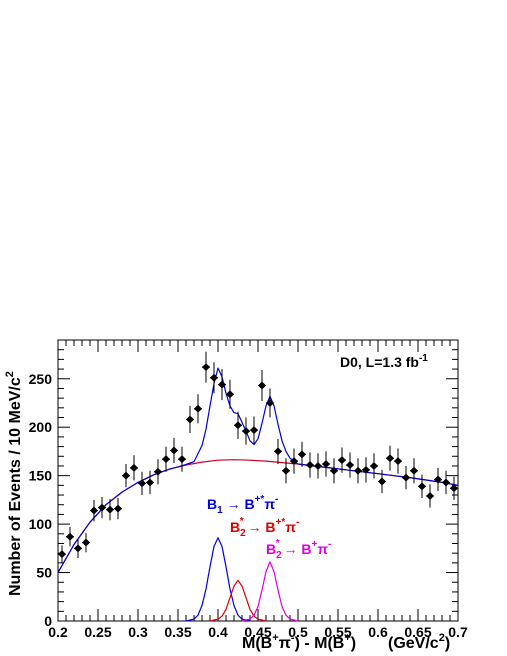 The height and width of the screenshot is (656, 507). I want to click on annotation-b2-b: B2* → B+π-, so click(298, 549).